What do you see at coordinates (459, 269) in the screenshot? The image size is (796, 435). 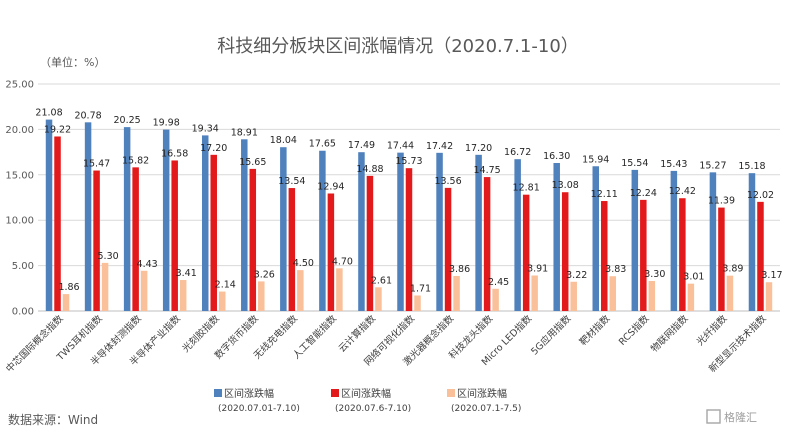 I see `data-label: 3.86` at bounding box center [459, 269].